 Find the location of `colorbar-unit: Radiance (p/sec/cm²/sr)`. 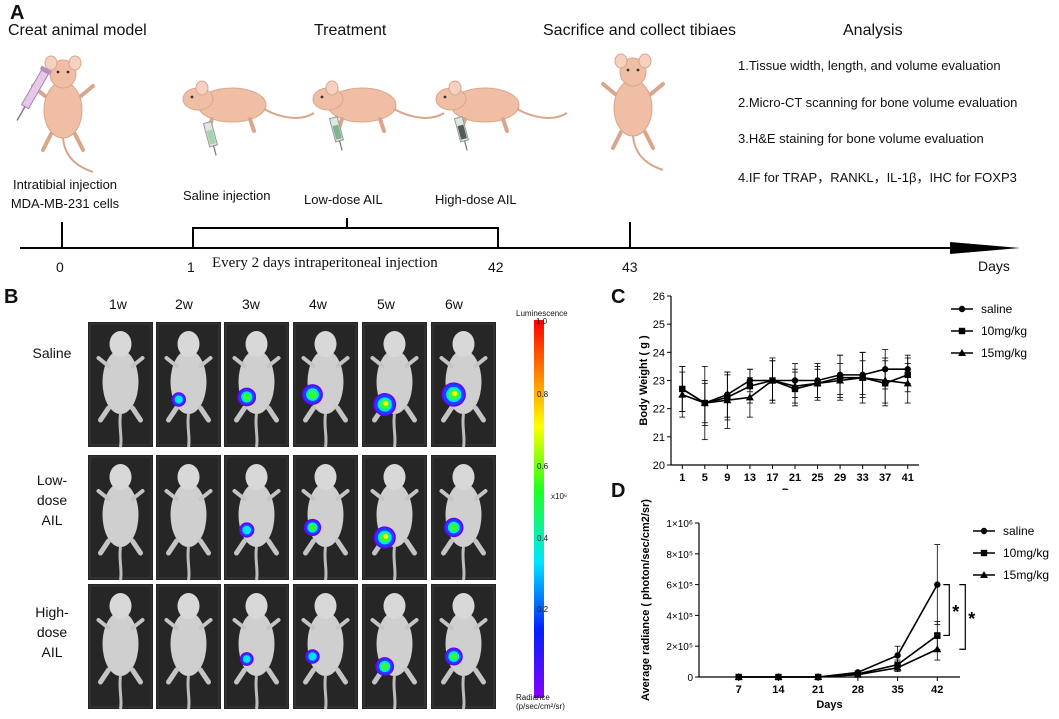

colorbar-unit: Radiance (p/sec/cm²/sr) is located at coordinates (540, 702).